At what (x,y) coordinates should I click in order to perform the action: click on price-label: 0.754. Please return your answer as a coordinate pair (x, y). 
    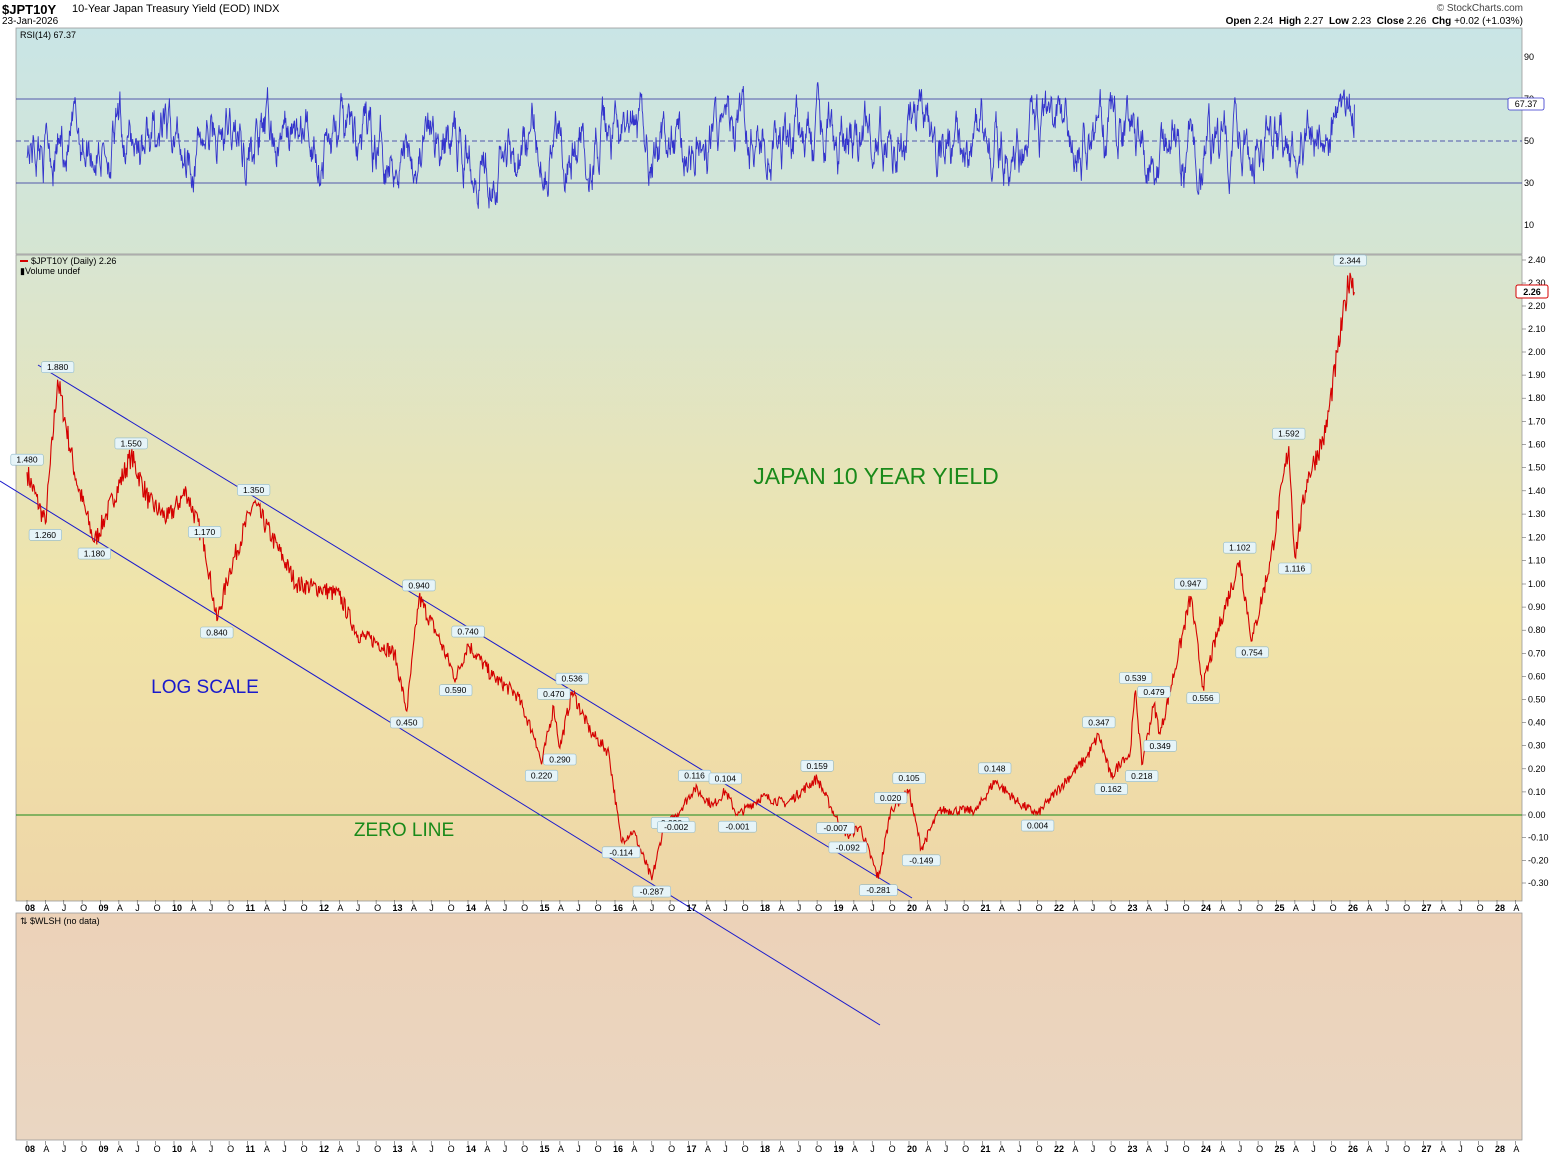
    Looking at the image, I should click on (1252, 652).